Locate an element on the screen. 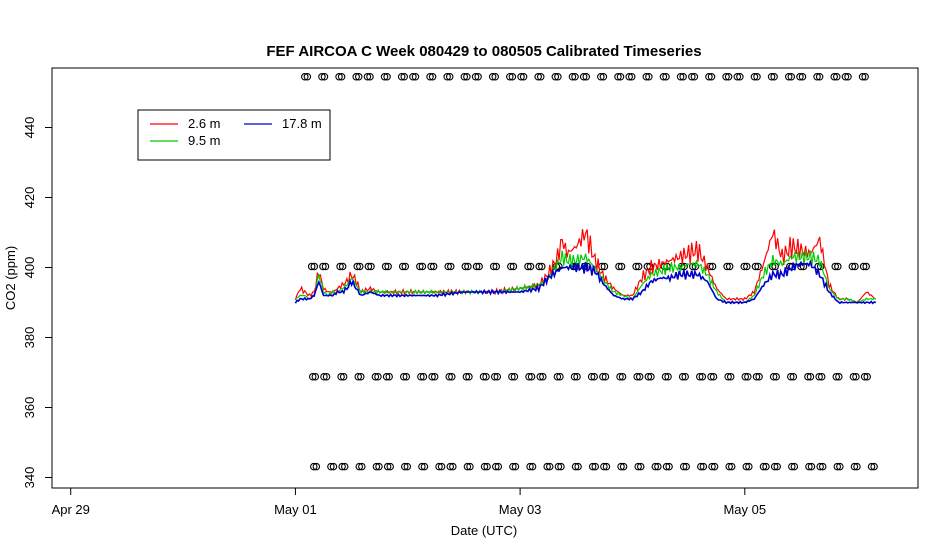 The width and height of the screenshot is (936, 540). y-axis-label: CO2 (ppm) is located at coordinates (10, 278).